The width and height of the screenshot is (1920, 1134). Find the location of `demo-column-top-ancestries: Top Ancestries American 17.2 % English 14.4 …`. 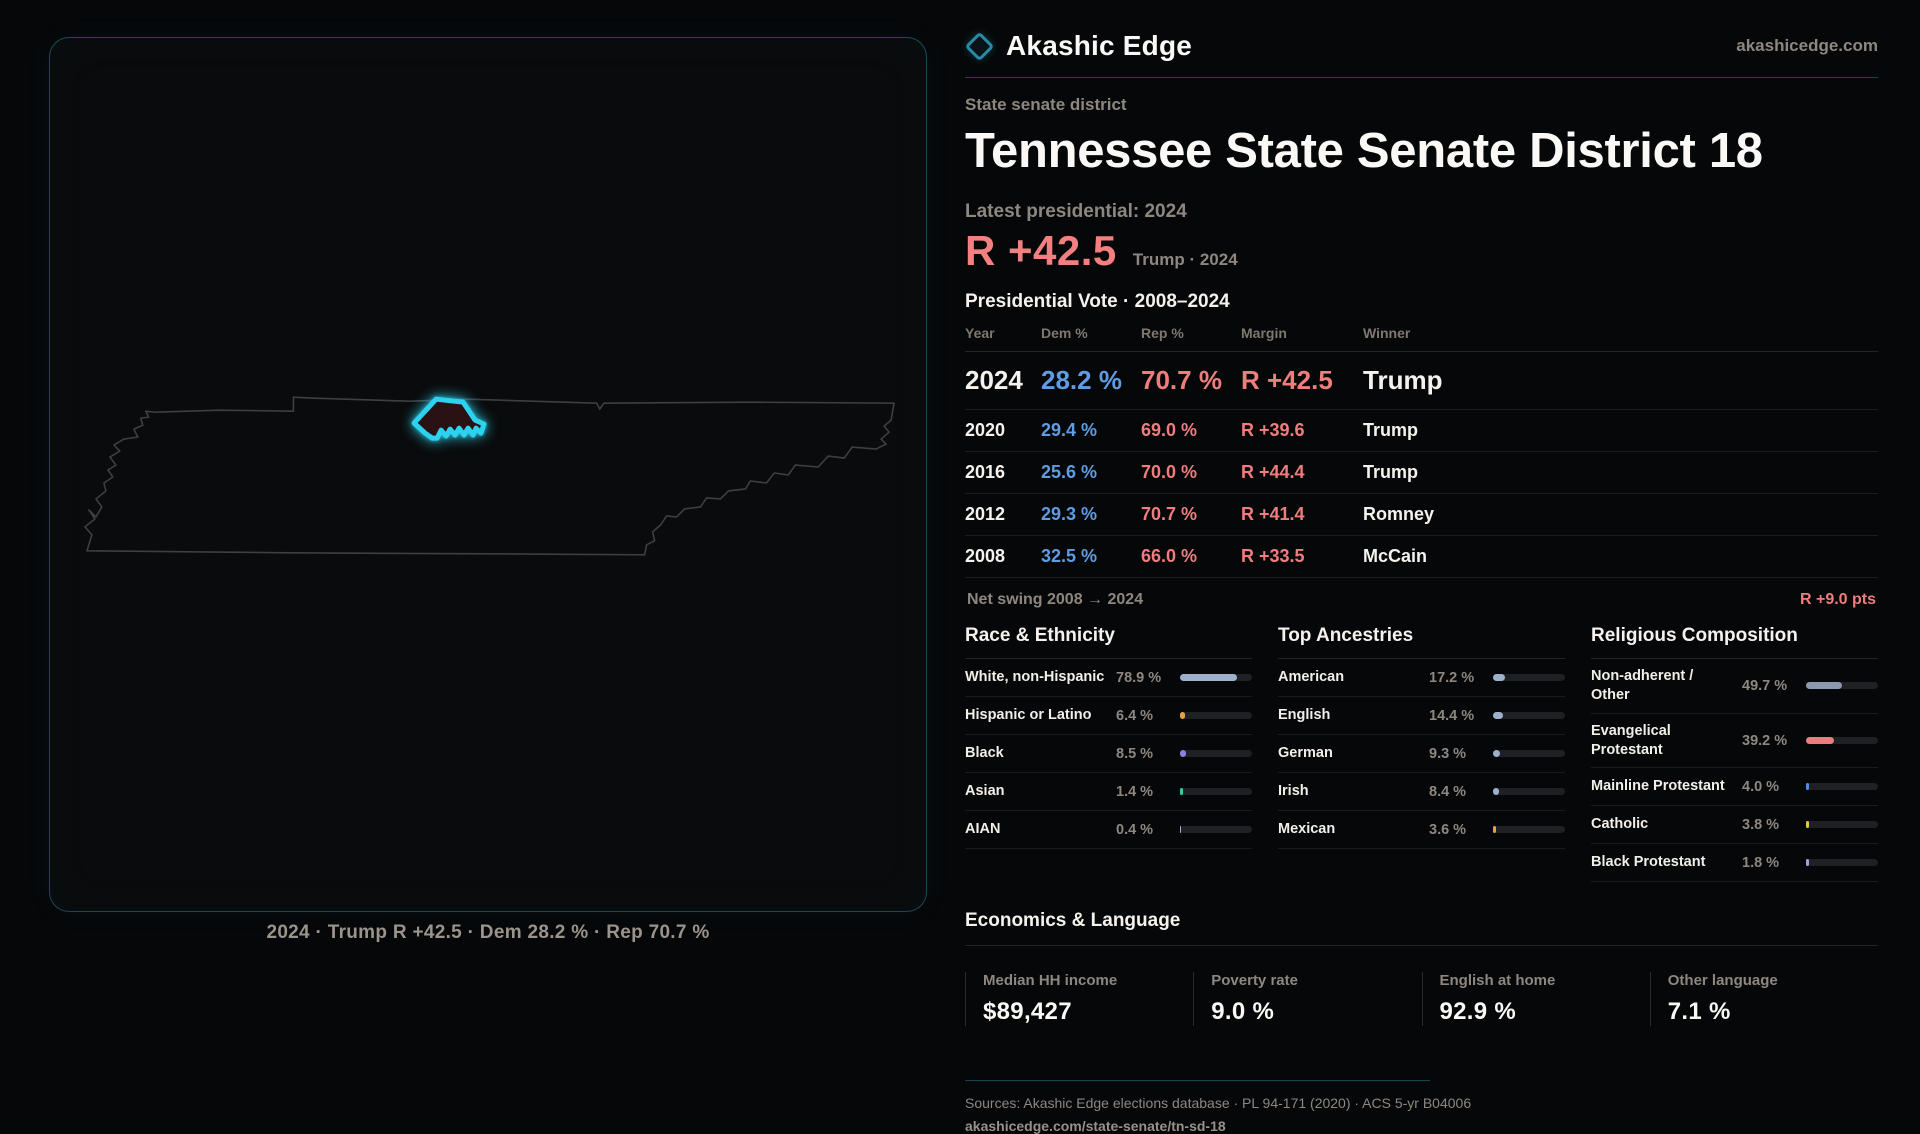

demo-column-top-ancestries: Top Ancestries American 17.2 % English 14.4 … is located at coordinates (1421, 753).